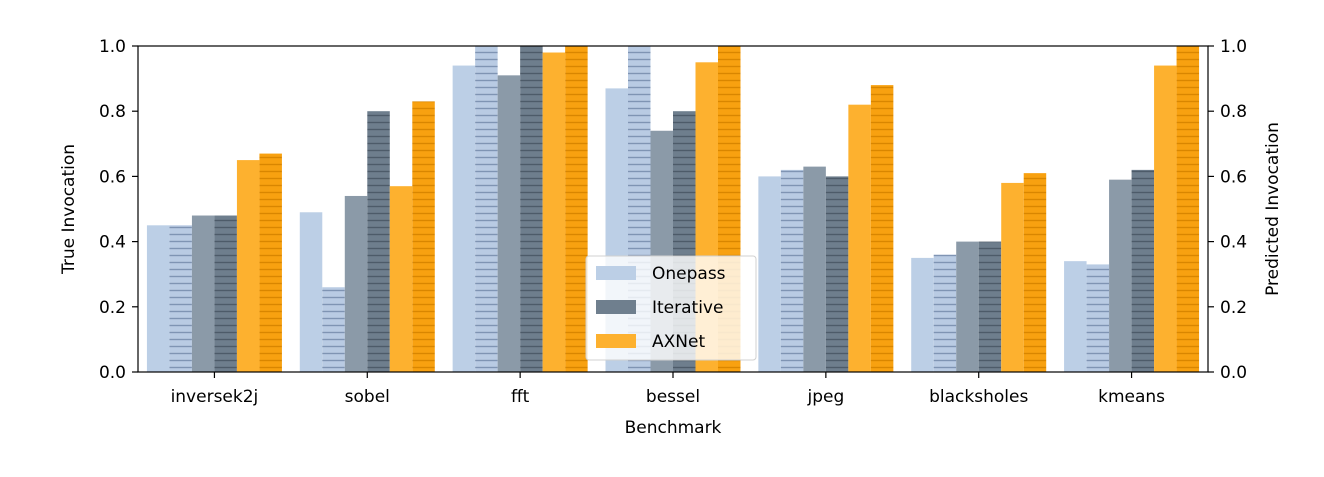 This screenshot has height=477, width=1324. What do you see at coordinates (678, 342) in the screenshot?
I see `legend-label-axnet: AXNet` at bounding box center [678, 342].